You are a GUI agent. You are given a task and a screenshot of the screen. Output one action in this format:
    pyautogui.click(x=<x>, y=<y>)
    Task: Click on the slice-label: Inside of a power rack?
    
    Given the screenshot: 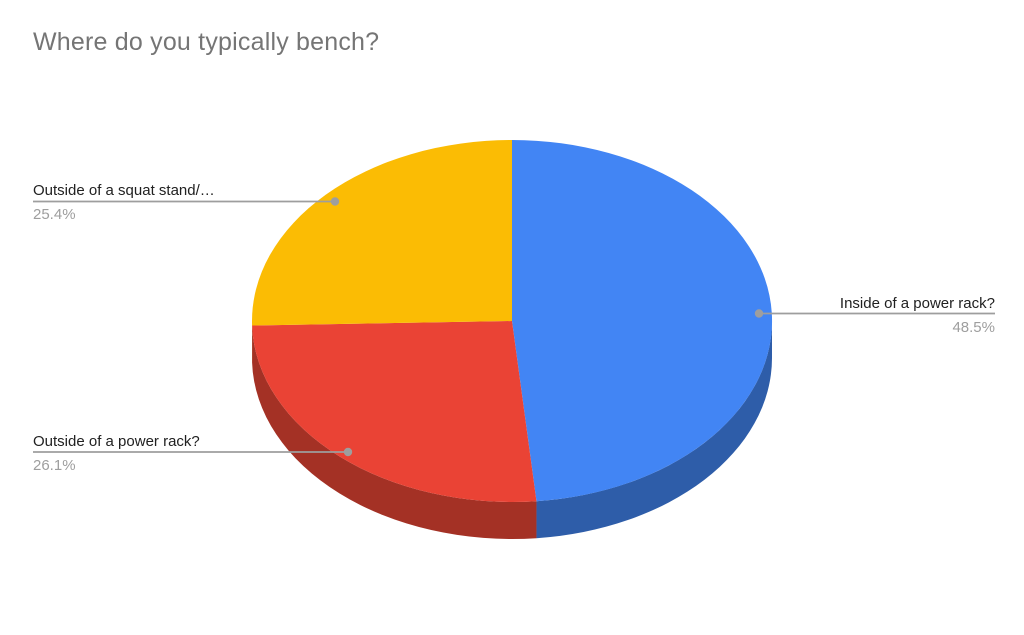 What is the action you would take?
    pyautogui.click(x=917, y=303)
    